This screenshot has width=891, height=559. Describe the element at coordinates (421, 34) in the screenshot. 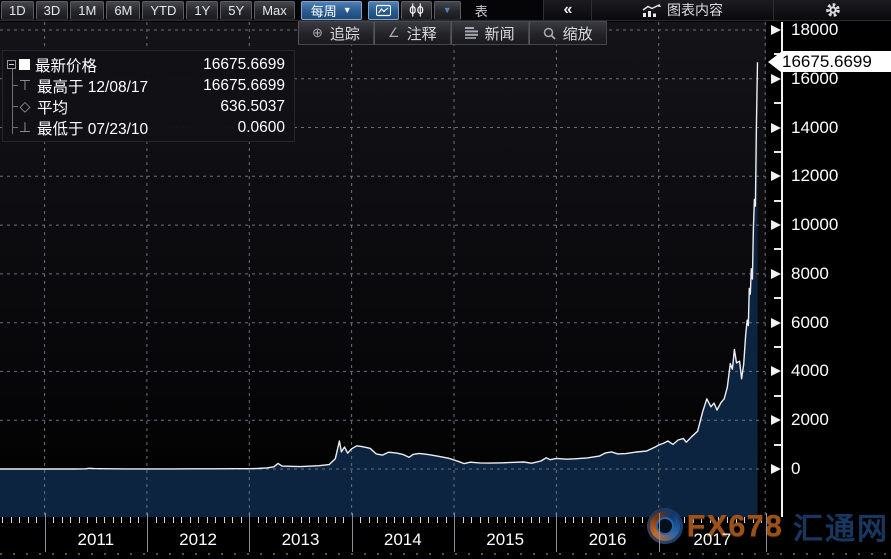

I see `tool-button-label: 注释` at that location.